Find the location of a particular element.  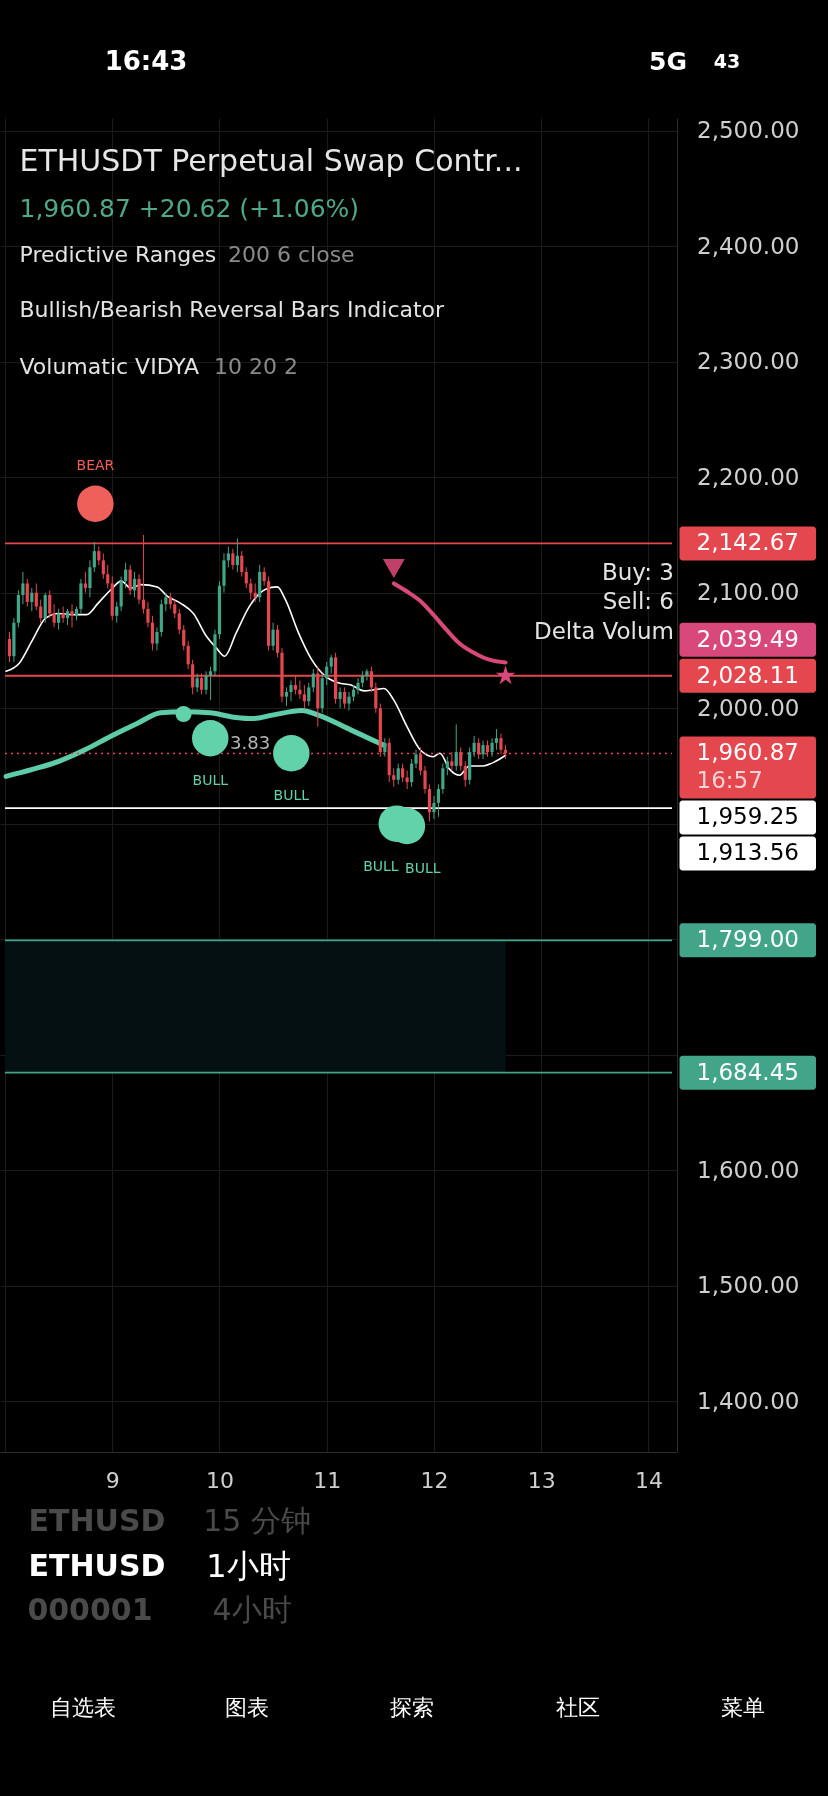

x-tick-label: 14 is located at coordinates (648, 1480).